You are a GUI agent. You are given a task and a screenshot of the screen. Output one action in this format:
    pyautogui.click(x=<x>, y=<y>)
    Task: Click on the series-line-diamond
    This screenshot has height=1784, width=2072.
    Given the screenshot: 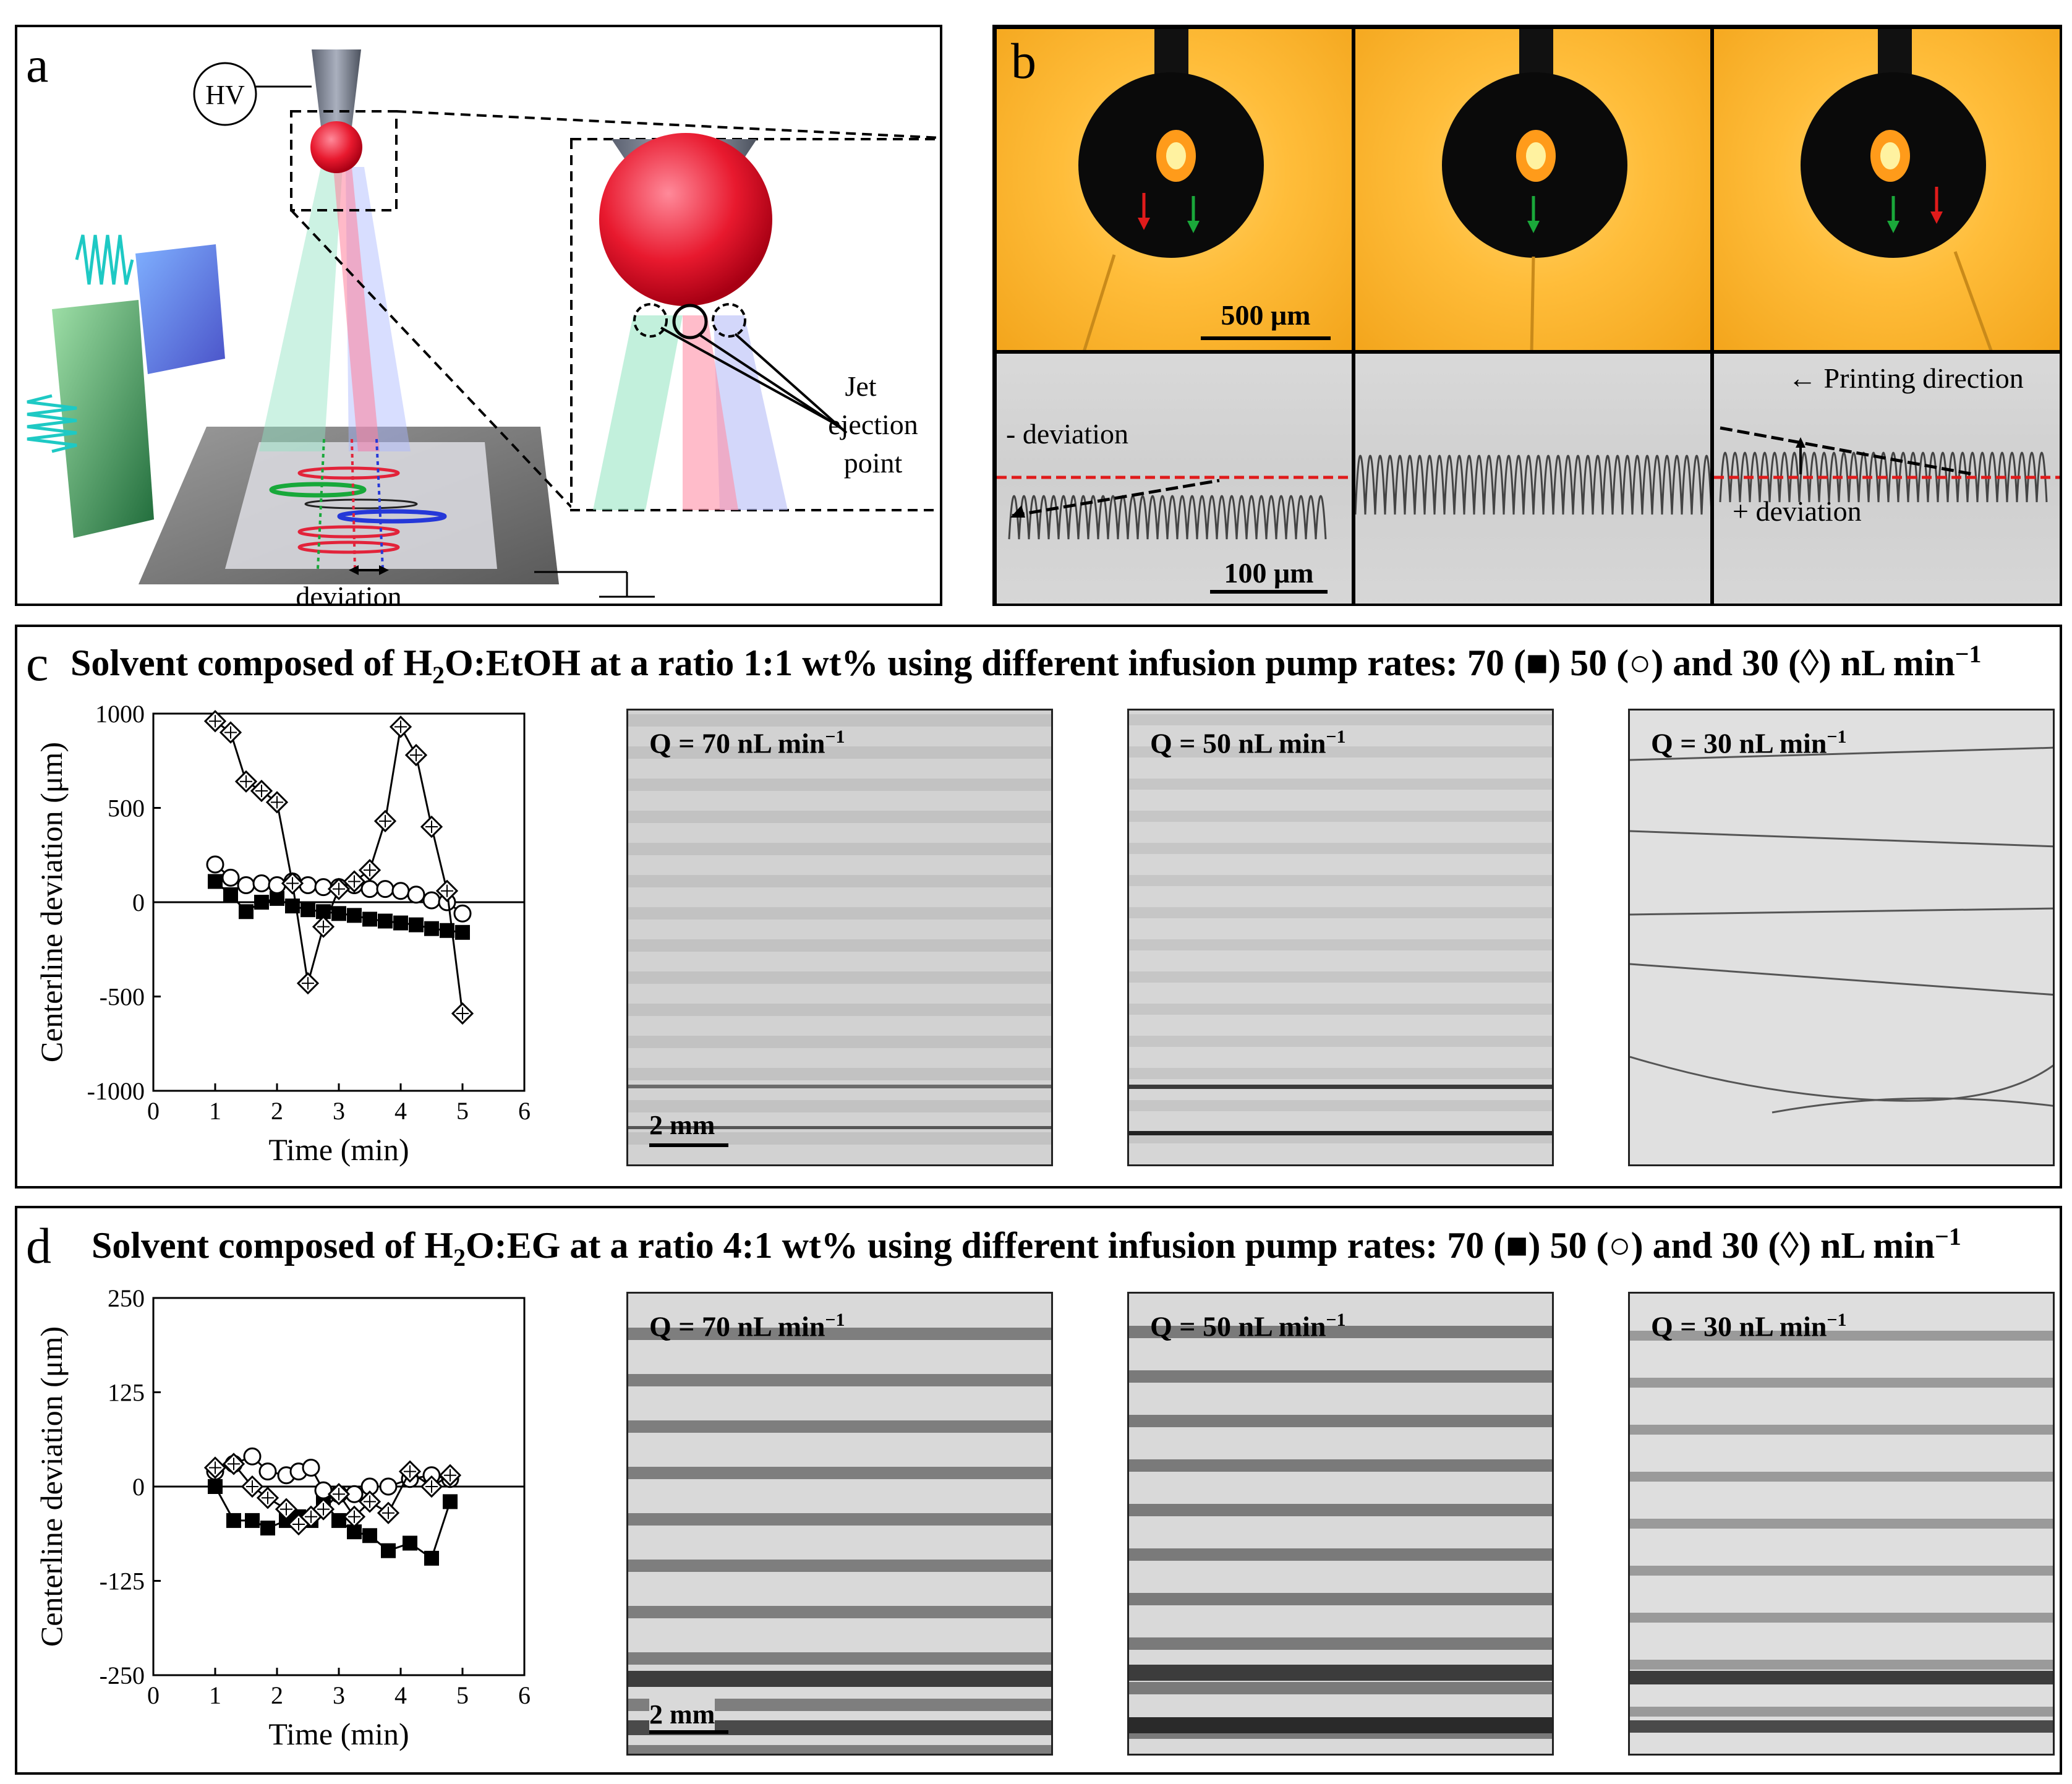 What is the action you would take?
    pyautogui.click(x=339, y=867)
    